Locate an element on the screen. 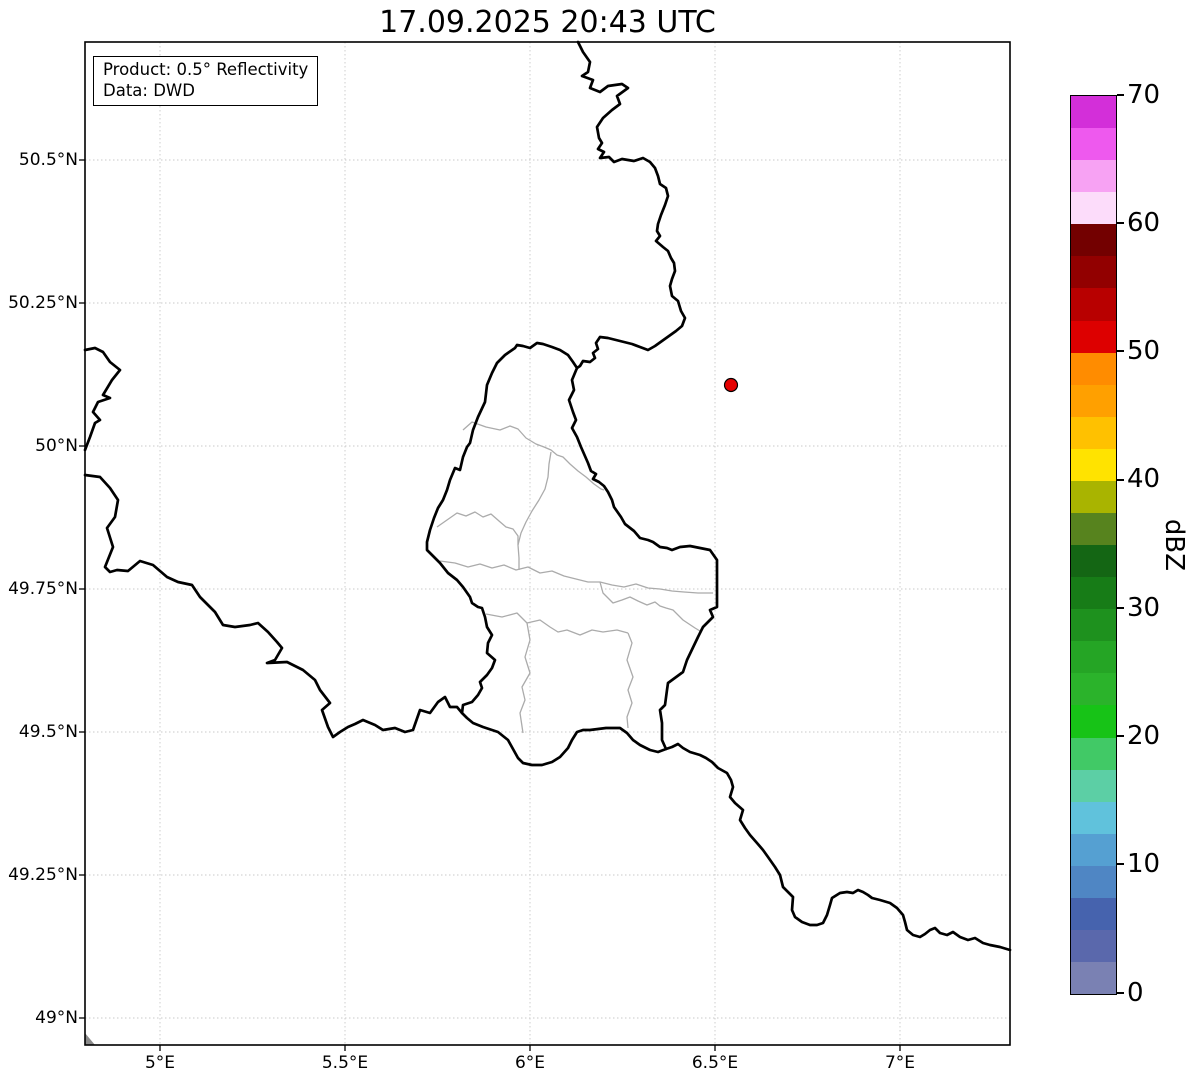 This screenshot has height=1081, width=1202. lat-tick-label: 49.5°N is located at coordinates (48, 732).